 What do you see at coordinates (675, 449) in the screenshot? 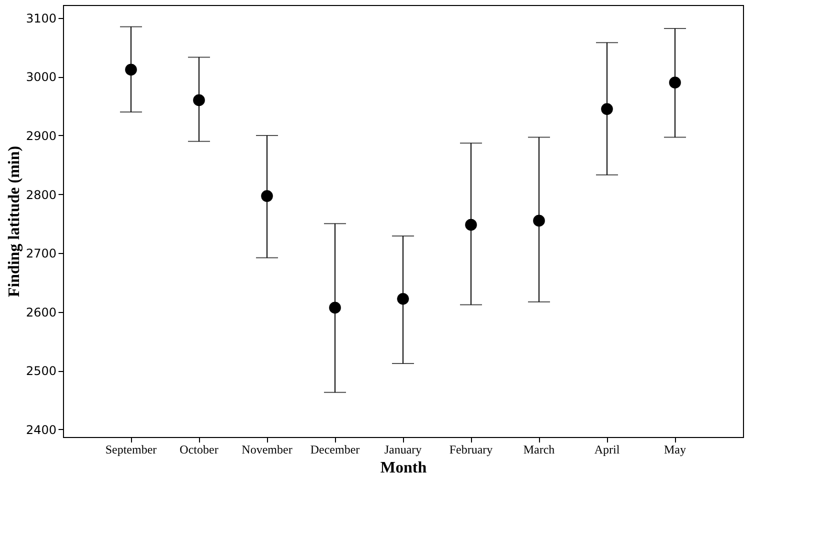
I see `x-tick-label: May` at bounding box center [675, 449].